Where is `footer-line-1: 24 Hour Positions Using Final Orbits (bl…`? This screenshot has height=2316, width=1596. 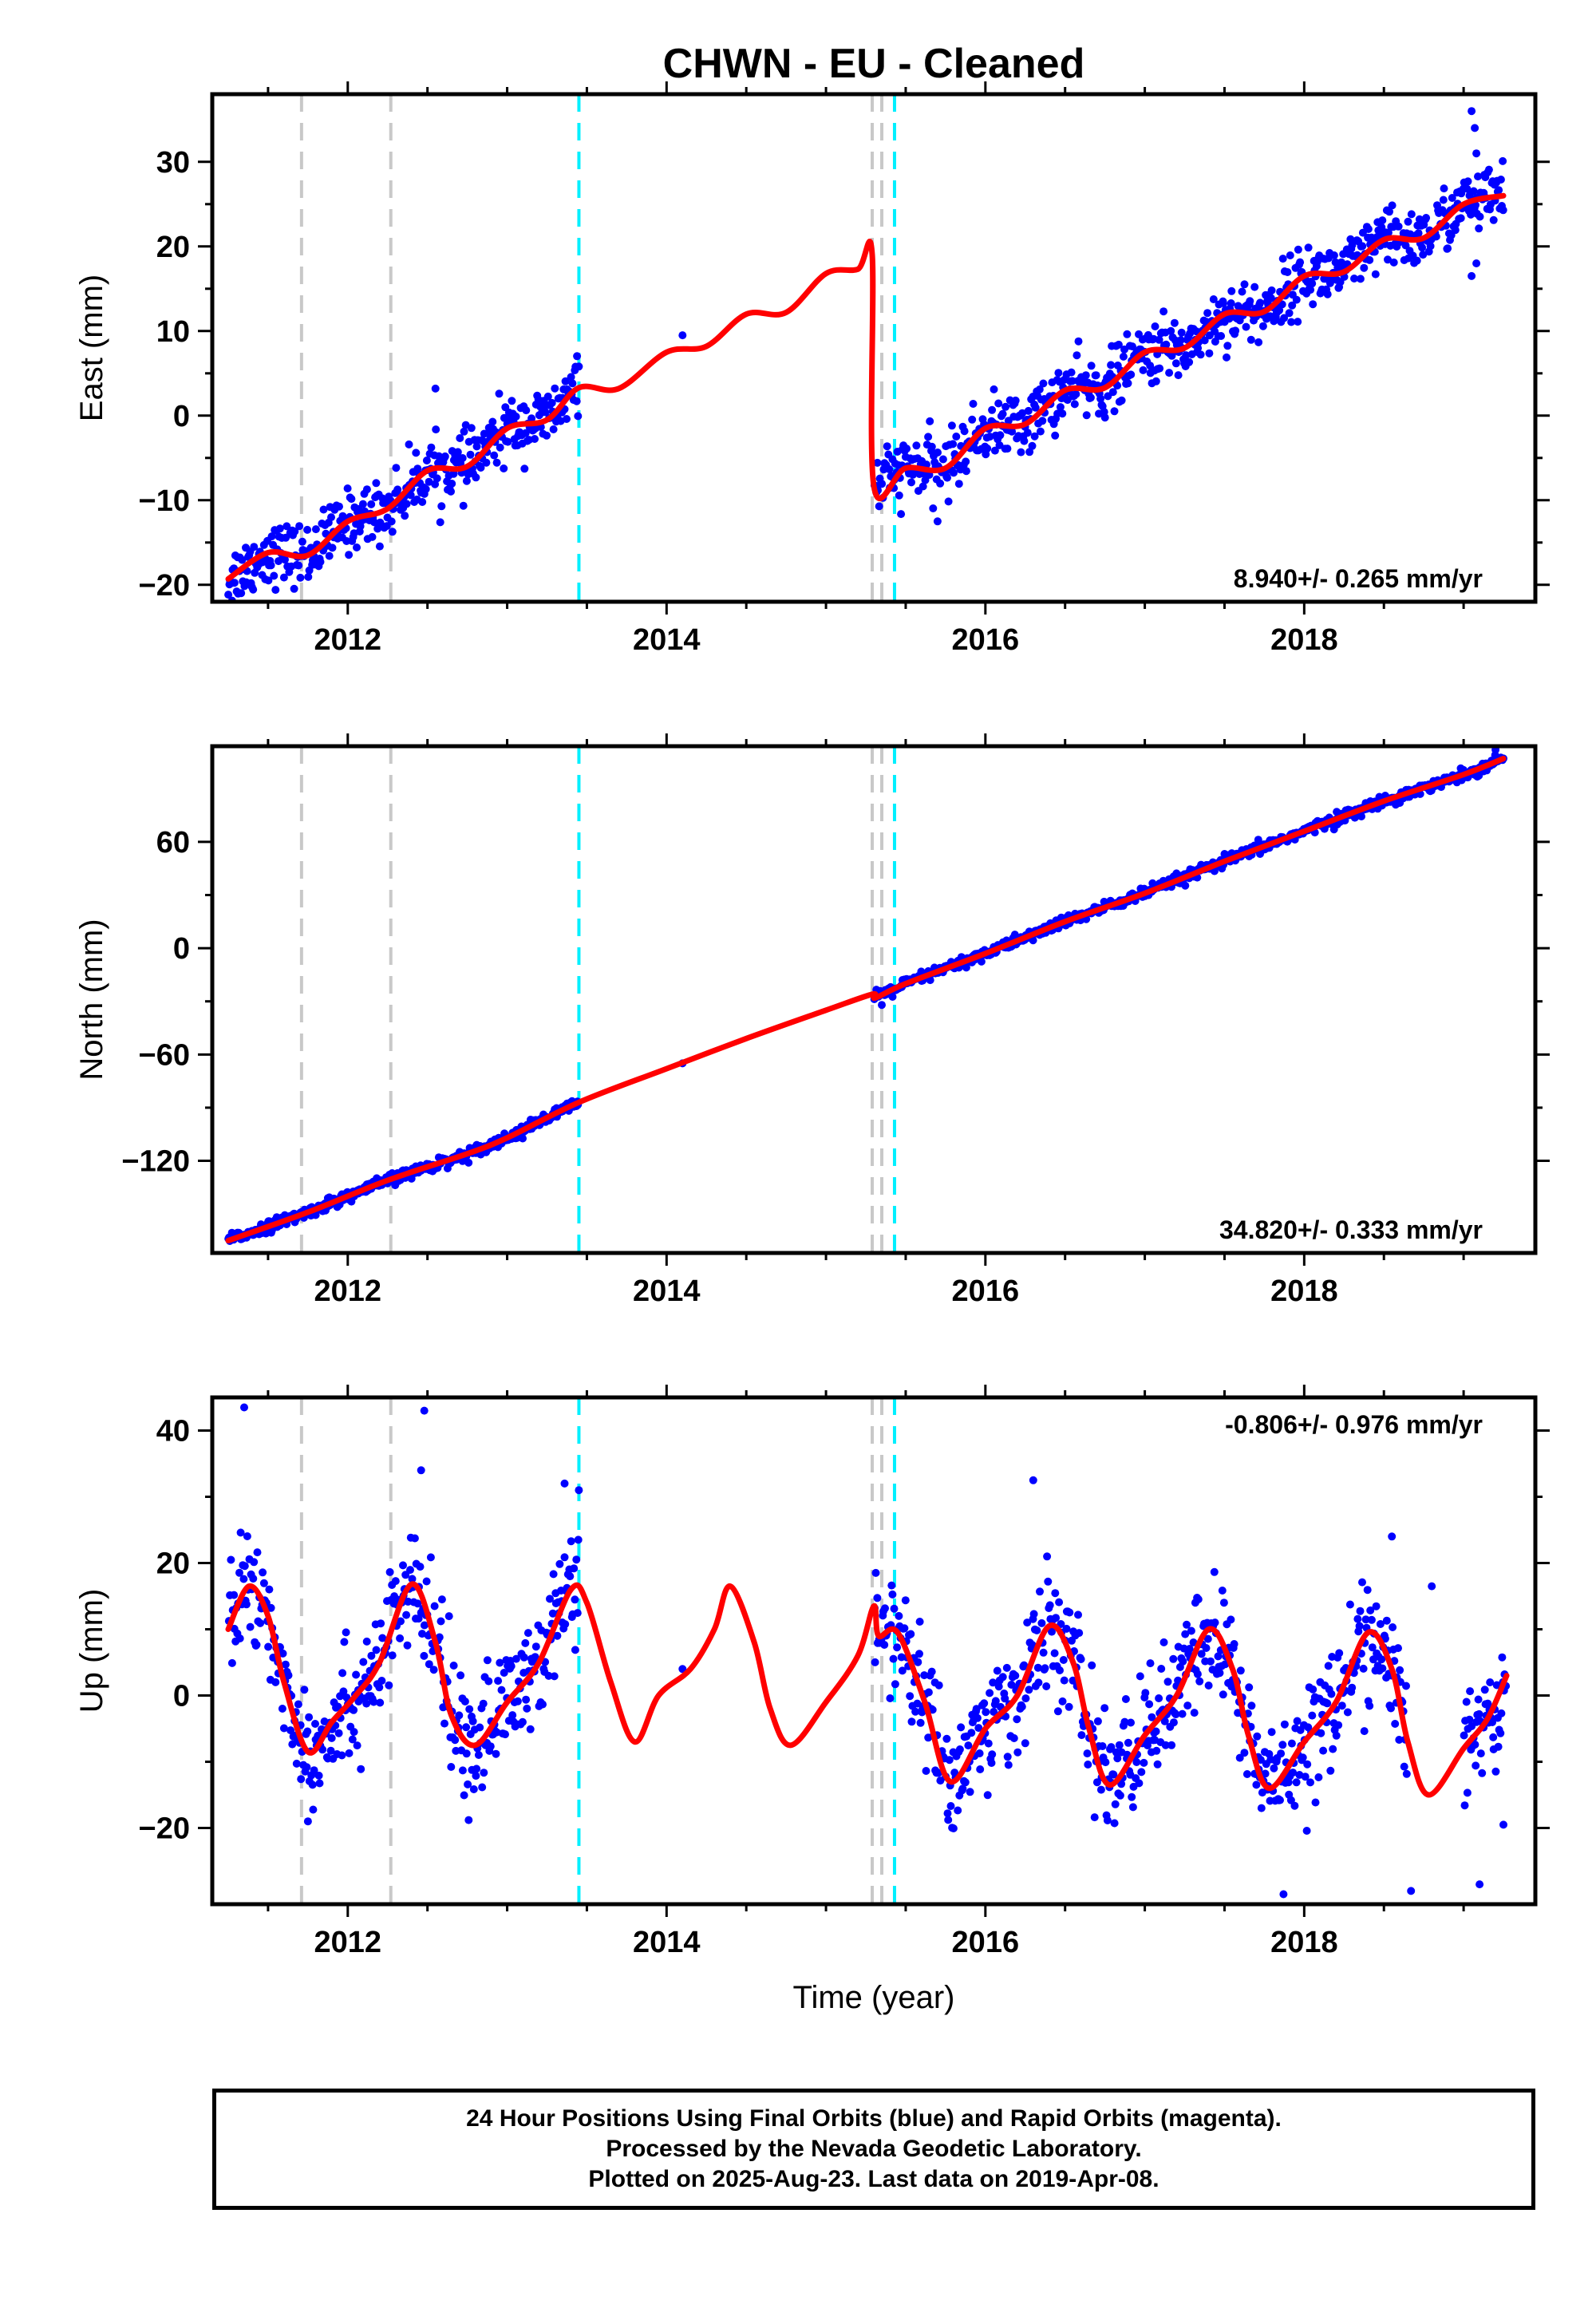 footer-line-1: 24 Hour Positions Using Final Orbits (bl… is located at coordinates (874, 2118).